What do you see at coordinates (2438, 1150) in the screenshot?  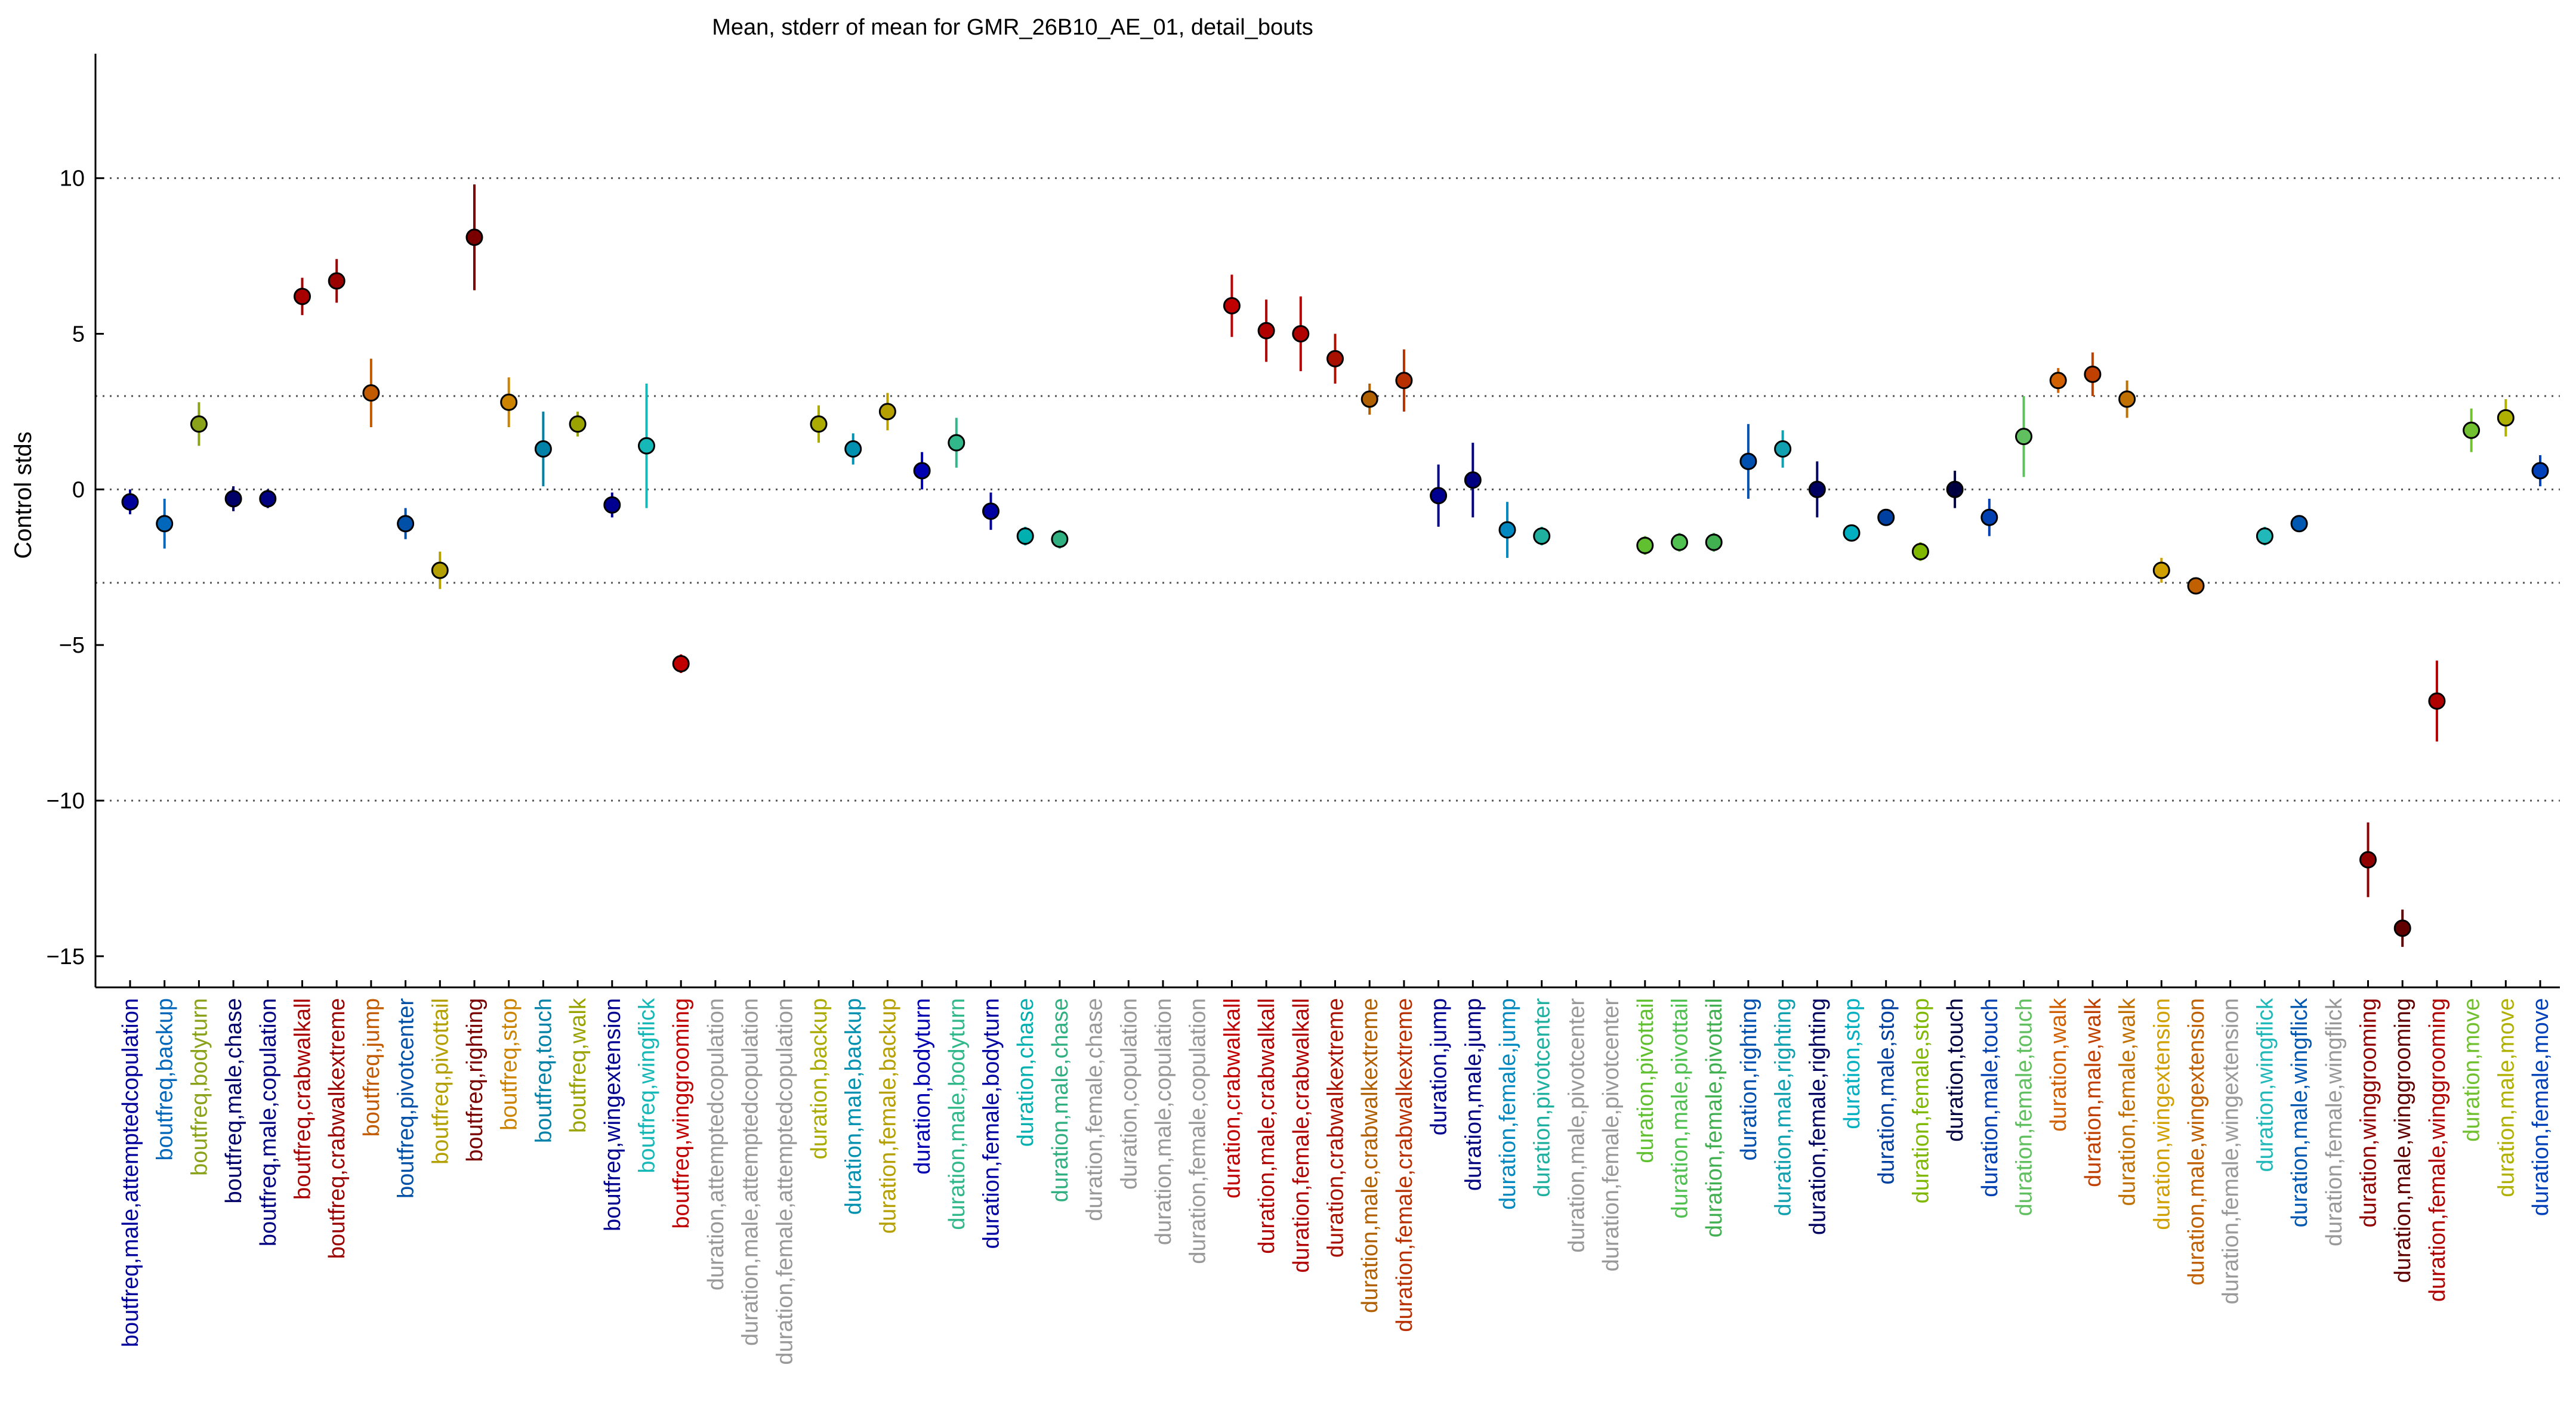 I see `x-tick-label: duration,female,winggrooming` at bounding box center [2438, 1150].